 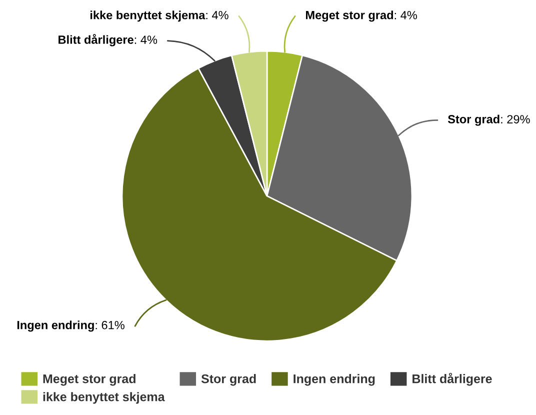 What do you see at coordinates (349, 16) in the screenshot?
I see `slice-label: Meget stor grad` at bounding box center [349, 16].